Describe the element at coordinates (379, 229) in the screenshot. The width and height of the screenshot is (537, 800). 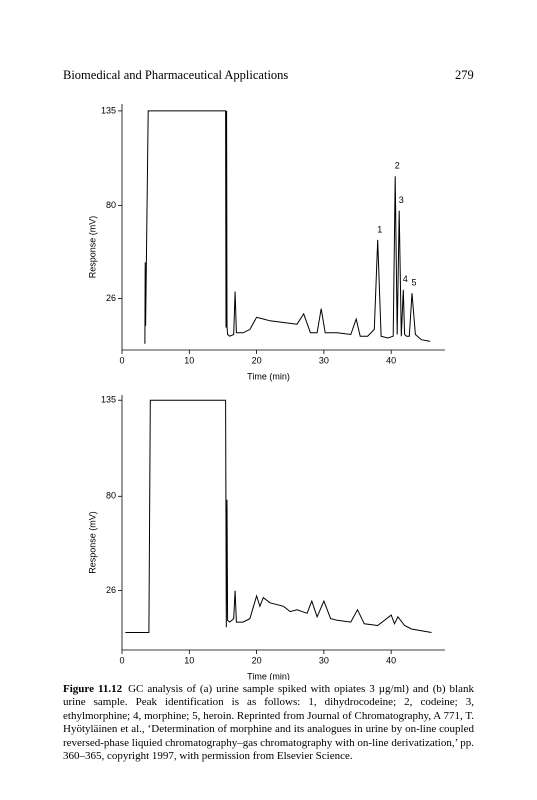
I see `peak-label: 1` at that location.